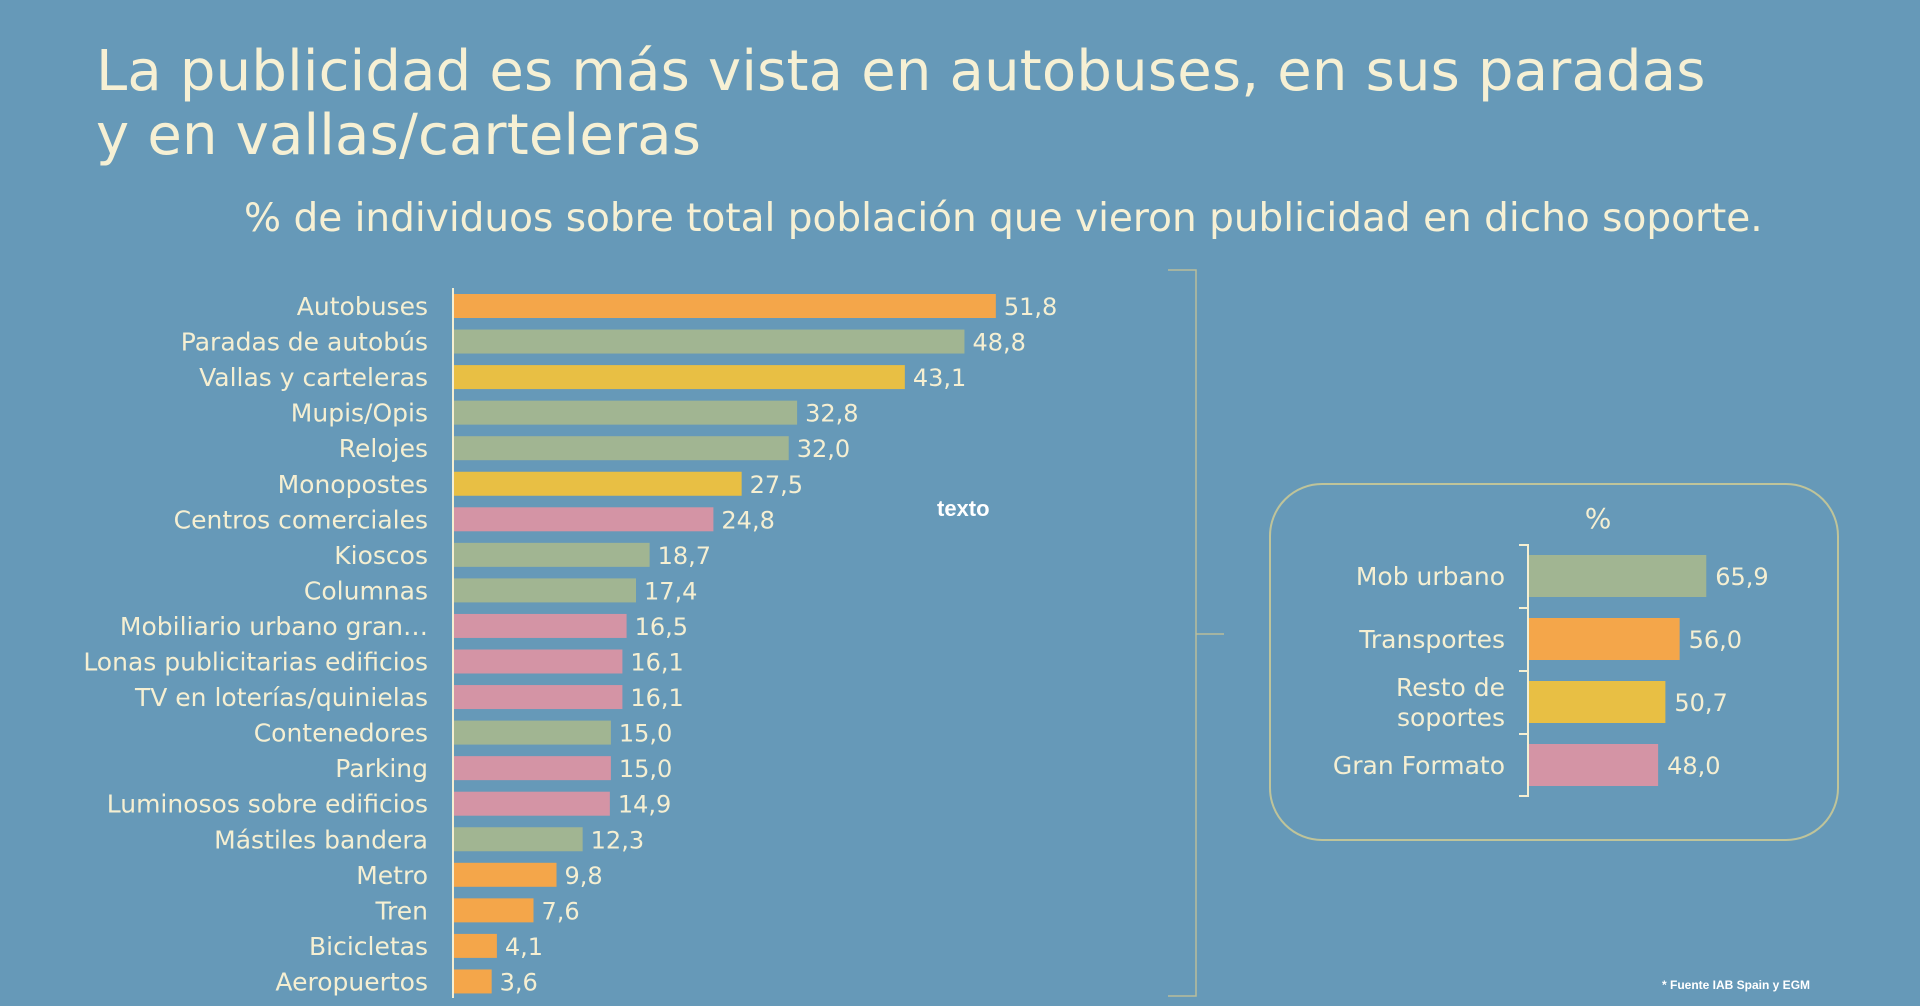 The width and height of the screenshot is (1920, 1006). I want to click on summary-panel-frame, so click(1554, 662).